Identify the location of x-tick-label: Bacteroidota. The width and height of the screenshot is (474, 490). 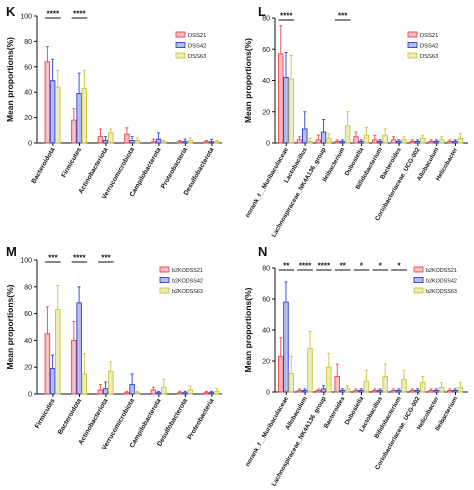
(70, 416).